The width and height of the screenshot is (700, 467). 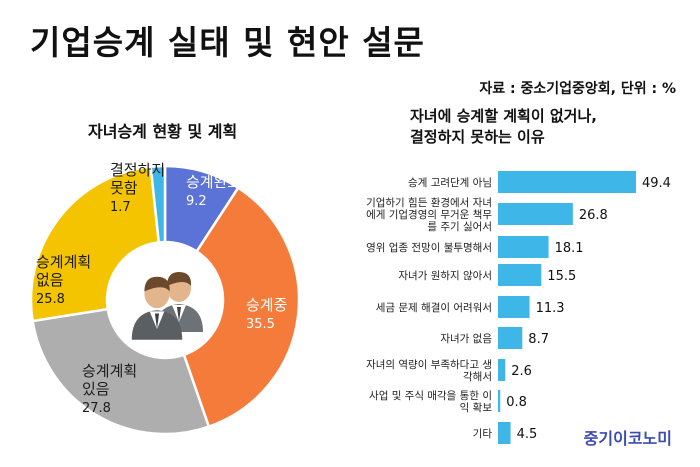 I want to click on bar-category-label: 자녀의 역량이 부족하다고 생 각해서, so click(x=429, y=370).